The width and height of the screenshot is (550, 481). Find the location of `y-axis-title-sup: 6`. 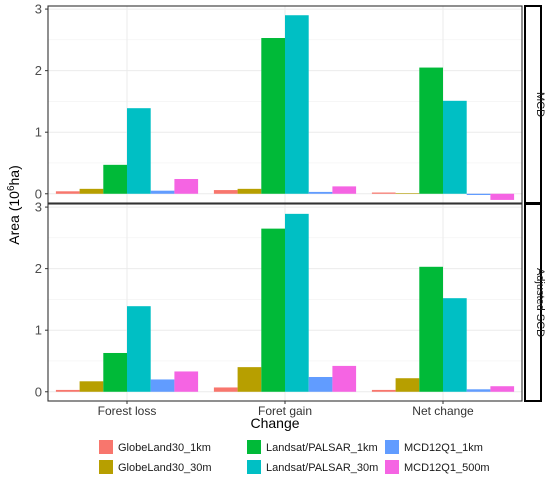

y-axis-title-sup: 6 is located at coordinates (11, 188).